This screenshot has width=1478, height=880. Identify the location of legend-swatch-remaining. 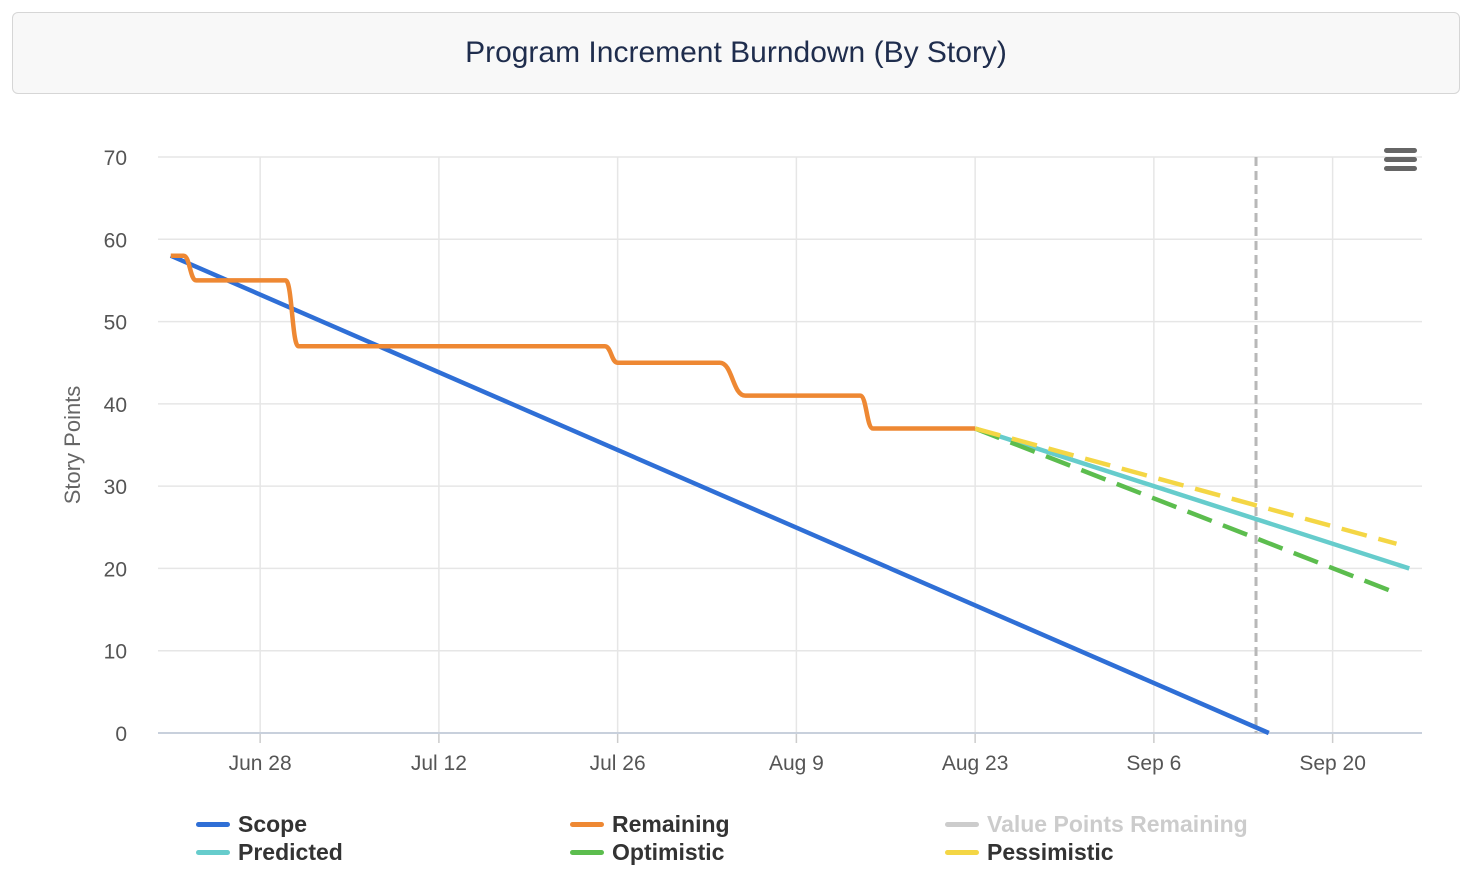
(587, 824).